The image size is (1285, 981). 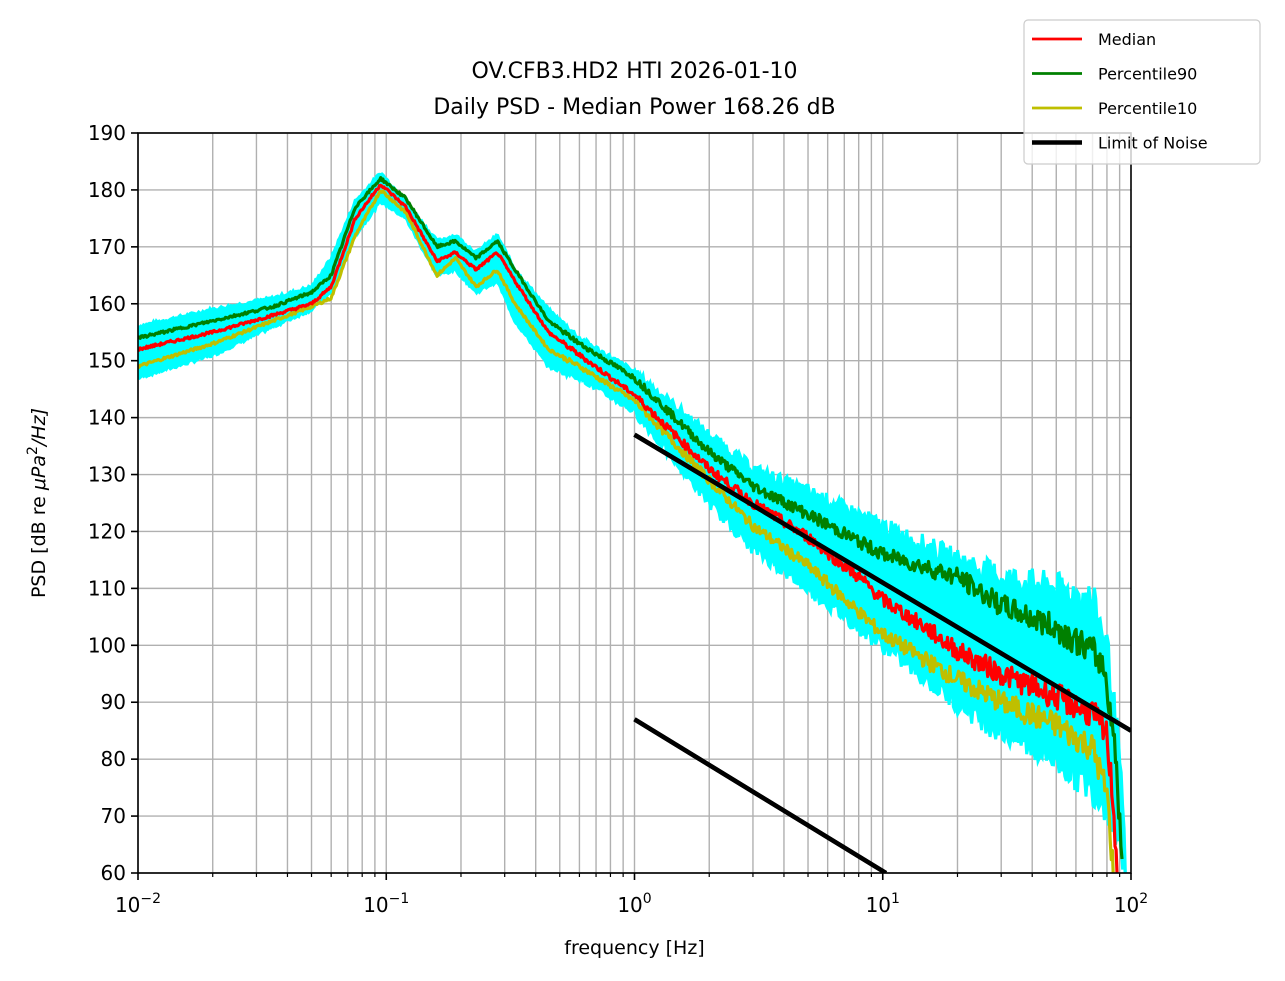 I want to click on x-tick-label: 10⁻¹, so click(x=386, y=904).